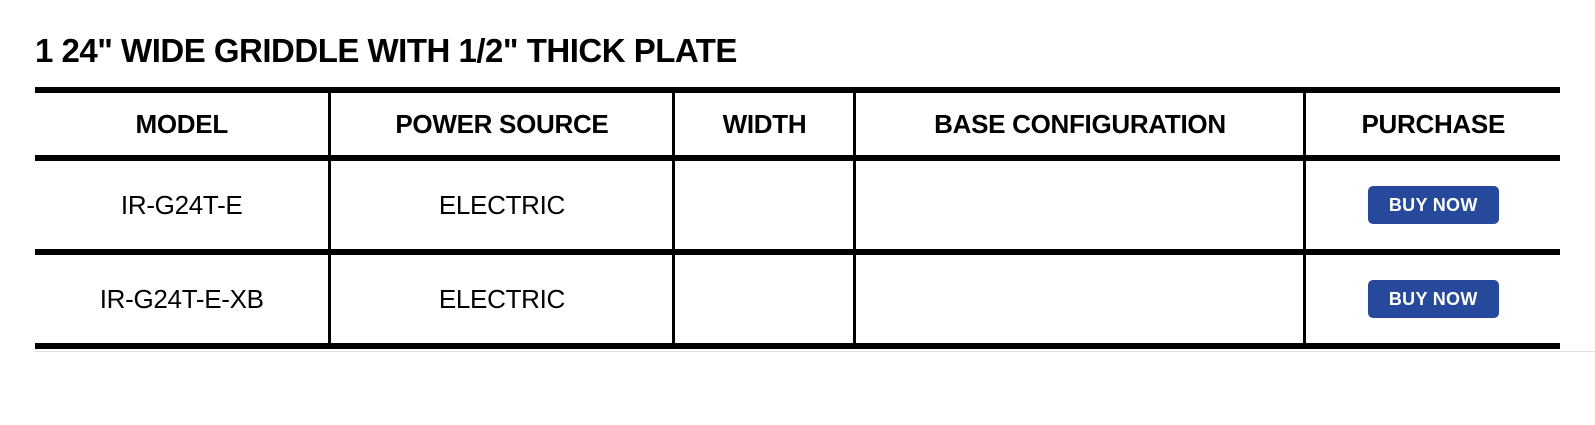  What do you see at coordinates (1079, 124) in the screenshot?
I see `column-header-base-configuration: BASE CONFIGURATION` at bounding box center [1079, 124].